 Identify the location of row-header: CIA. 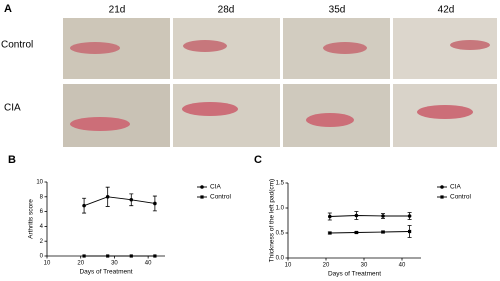
(12, 108).